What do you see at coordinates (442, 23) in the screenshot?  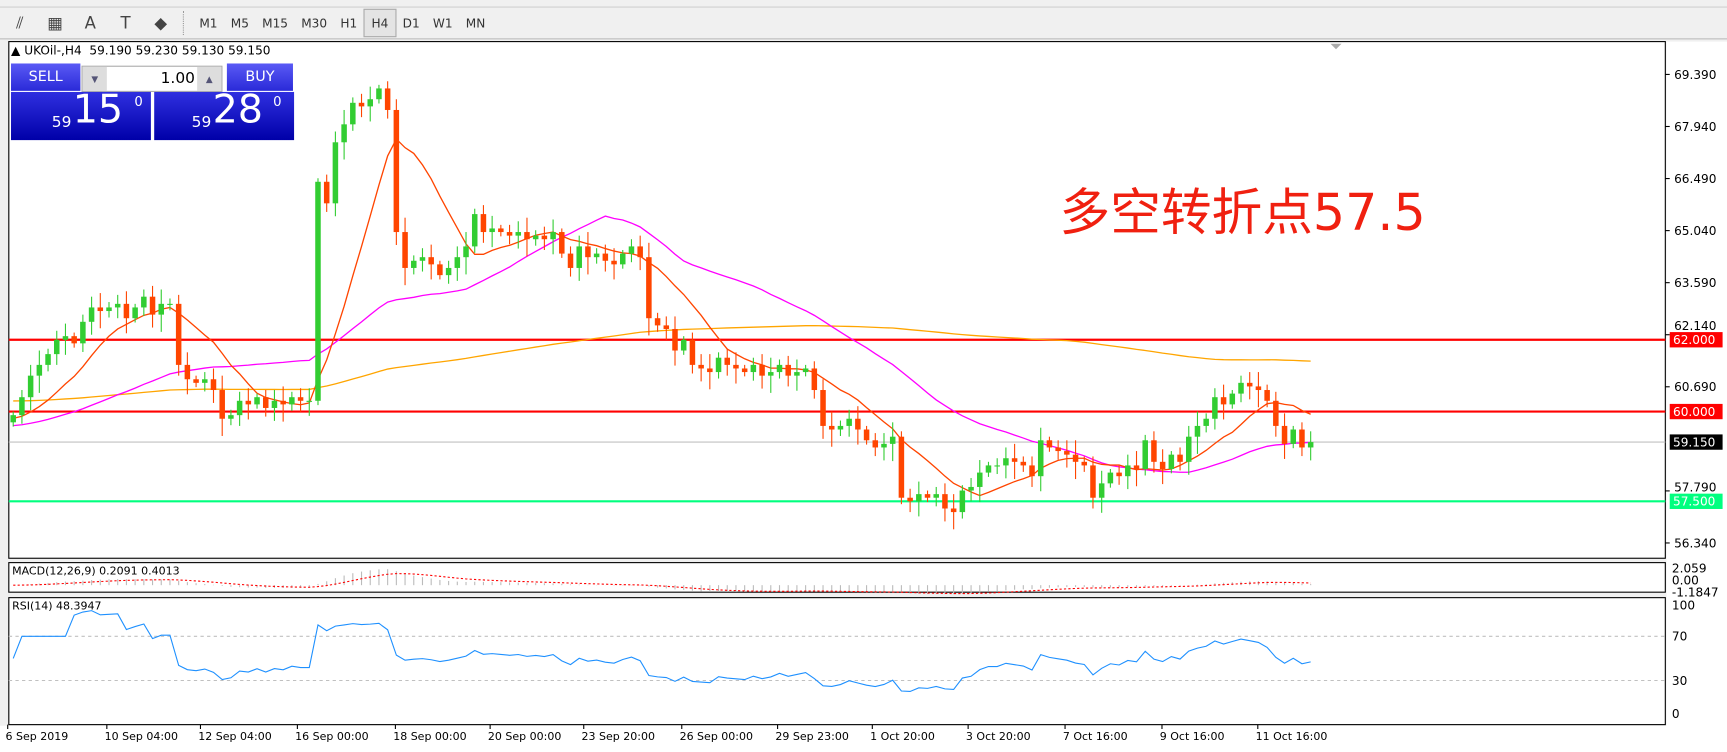 I see `period-w1: W1` at bounding box center [442, 23].